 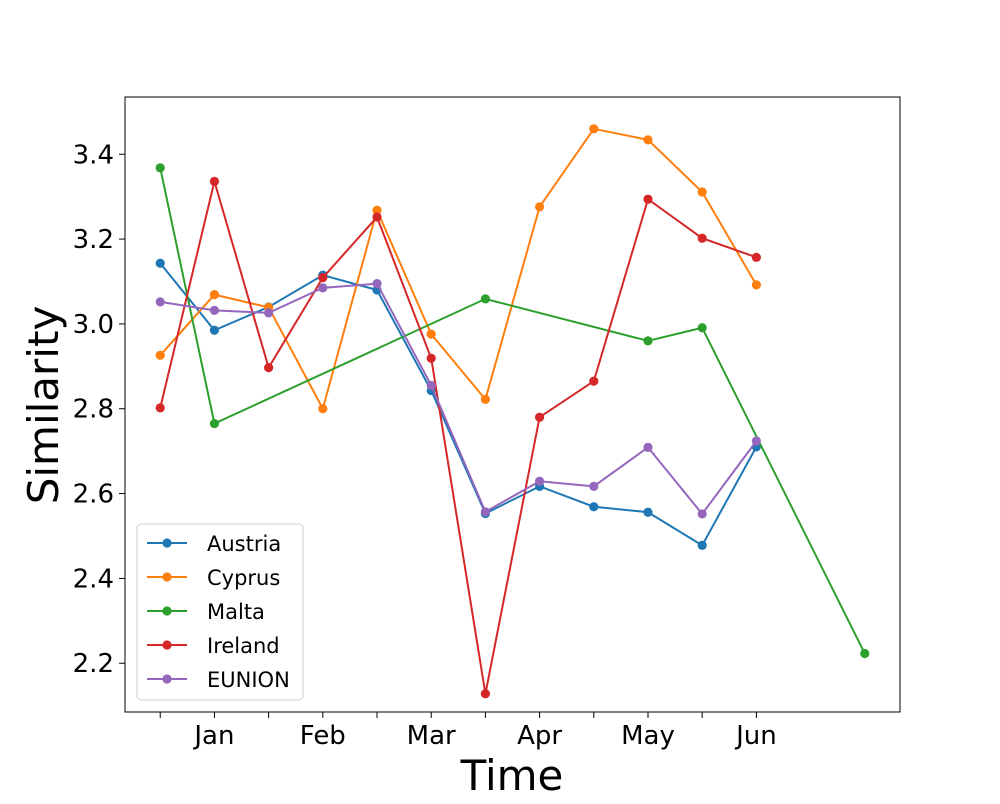 I want to click on legend-item: Ireland, so click(x=213, y=646).